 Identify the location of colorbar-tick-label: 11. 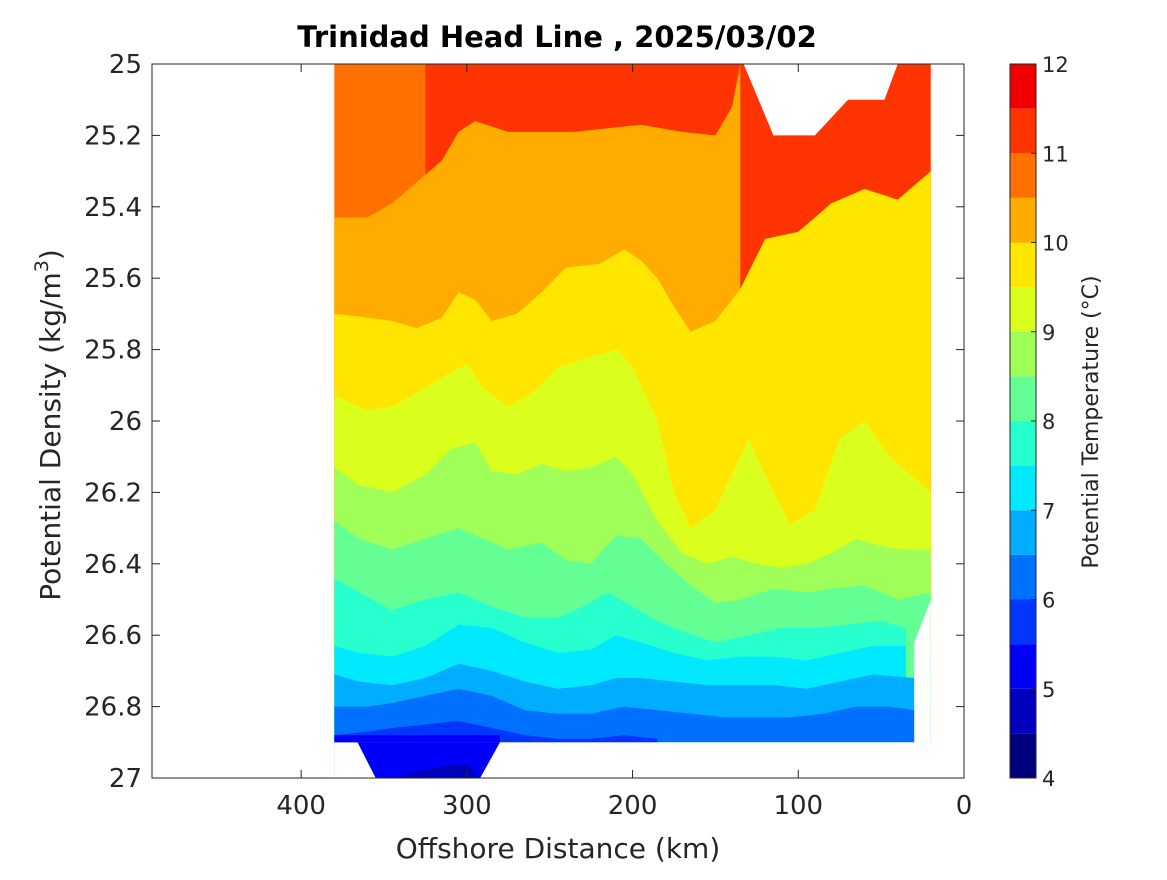
(1055, 154).